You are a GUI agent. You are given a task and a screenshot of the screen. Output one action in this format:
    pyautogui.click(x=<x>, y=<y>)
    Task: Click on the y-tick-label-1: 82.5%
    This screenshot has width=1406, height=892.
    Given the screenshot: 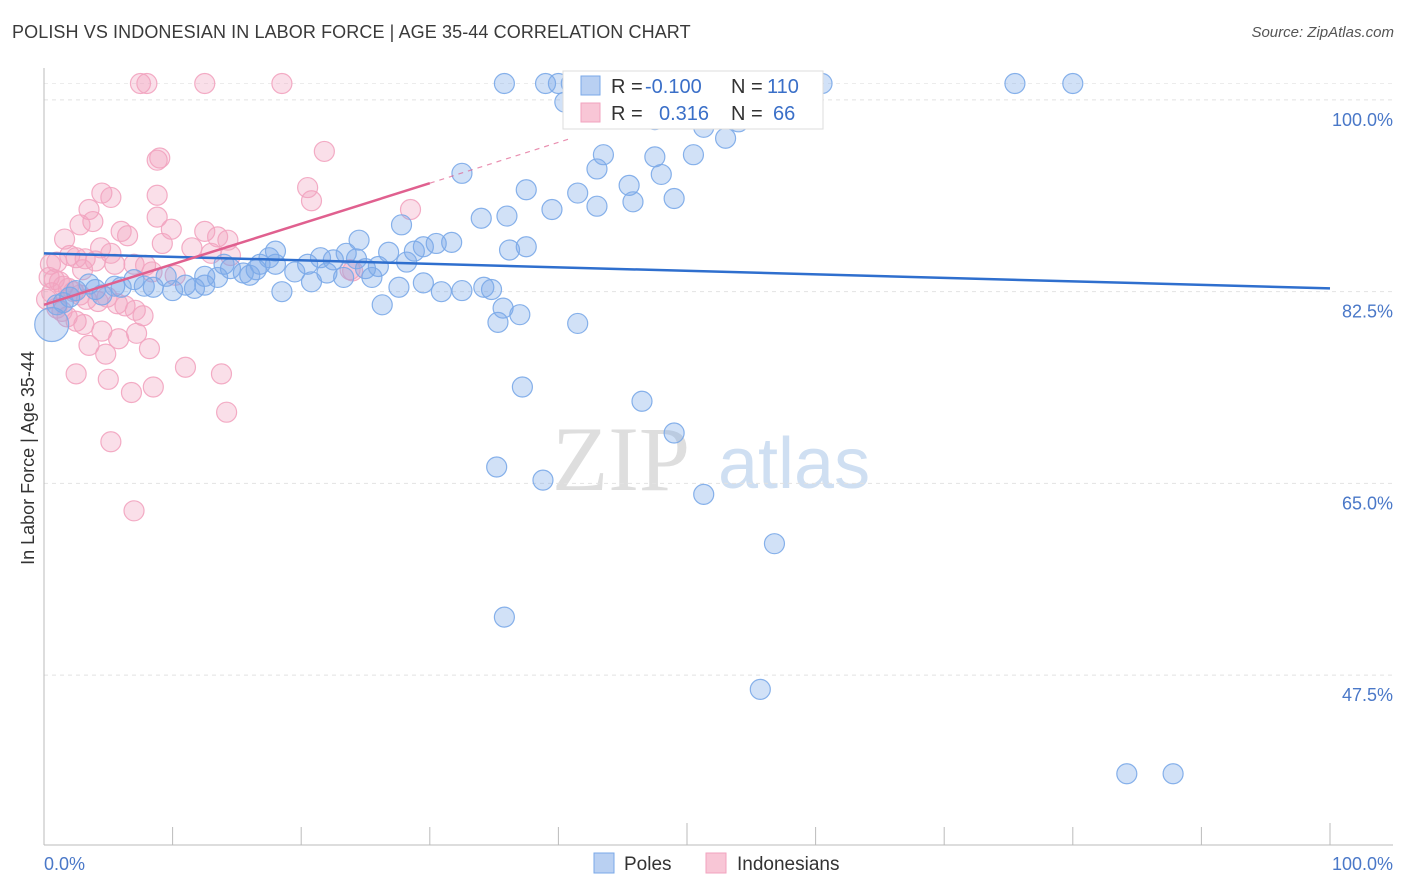 What is the action you would take?
    pyautogui.click(x=1367, y=312)
    